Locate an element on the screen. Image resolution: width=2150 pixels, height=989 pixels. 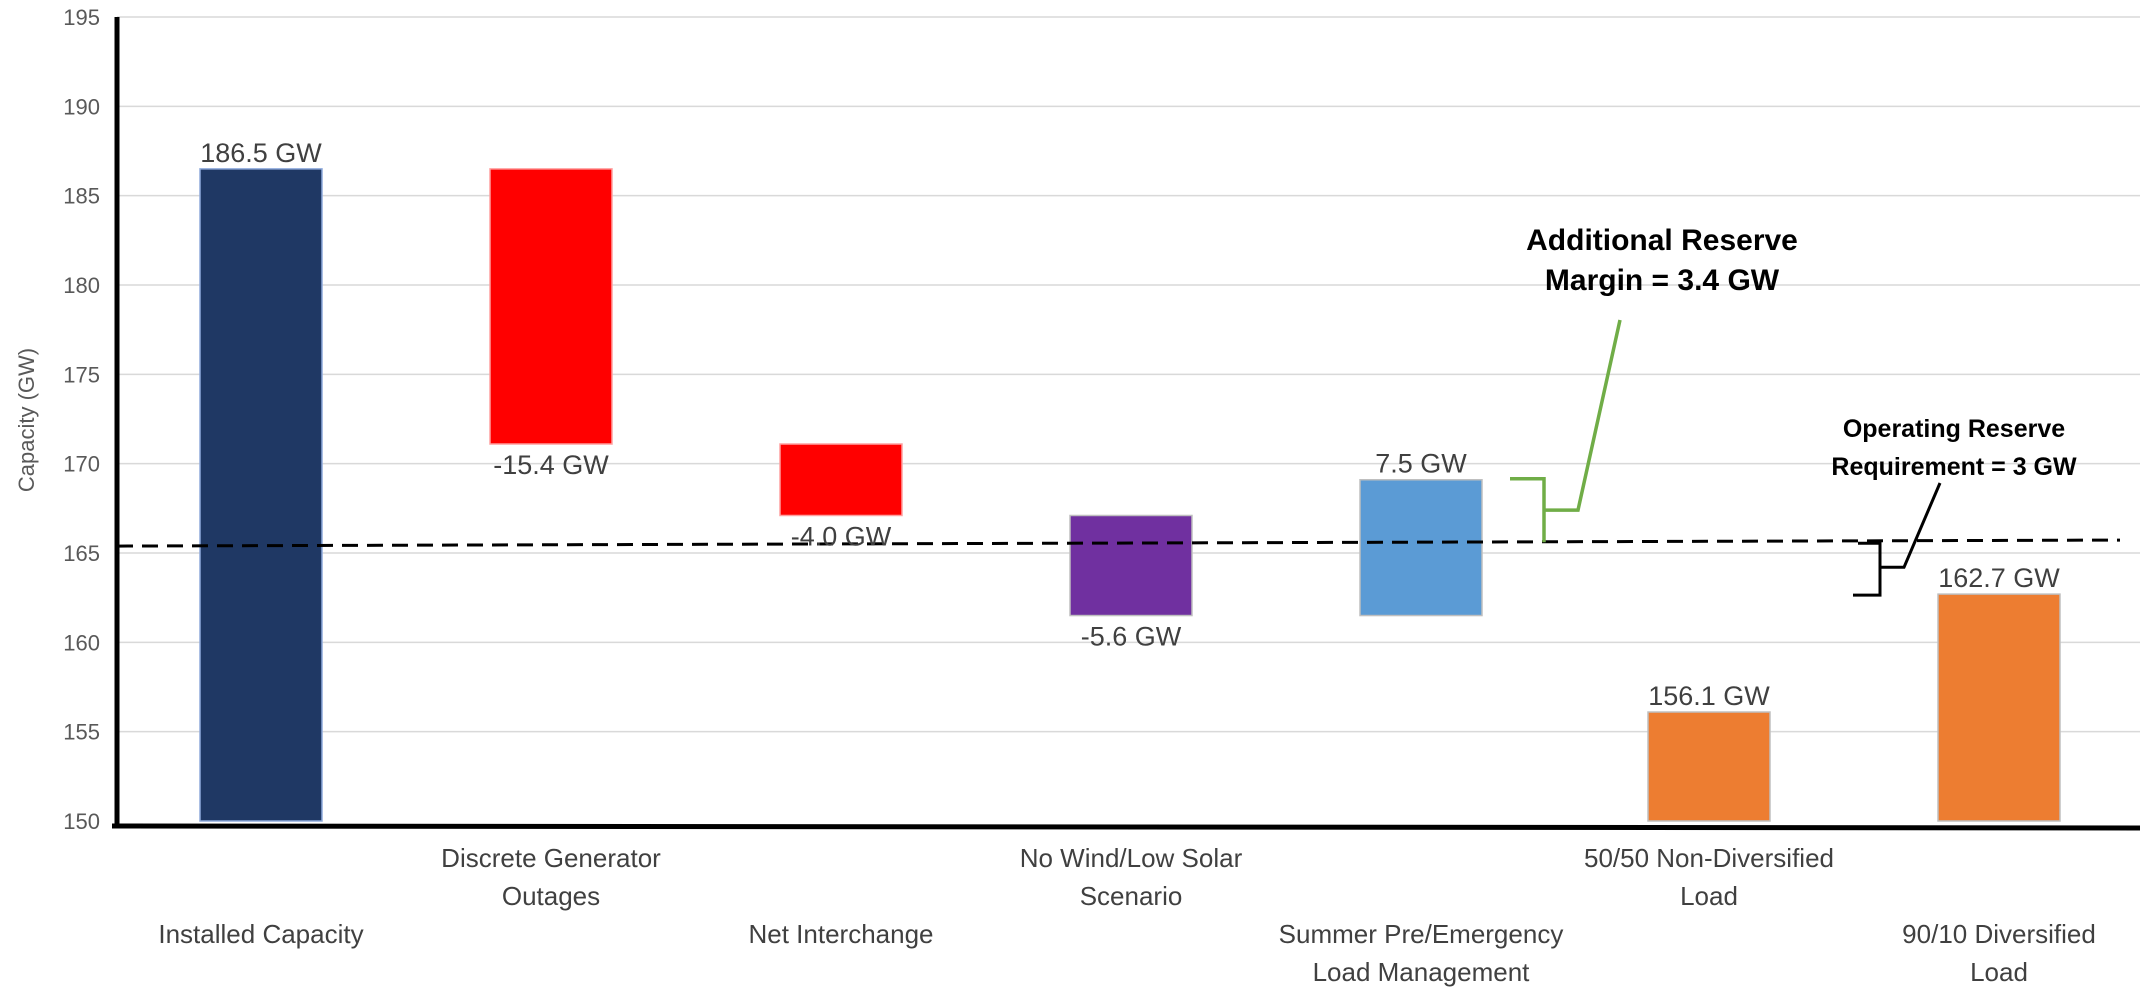
y-tick-label: 170 is located at coordinates (81, 464).